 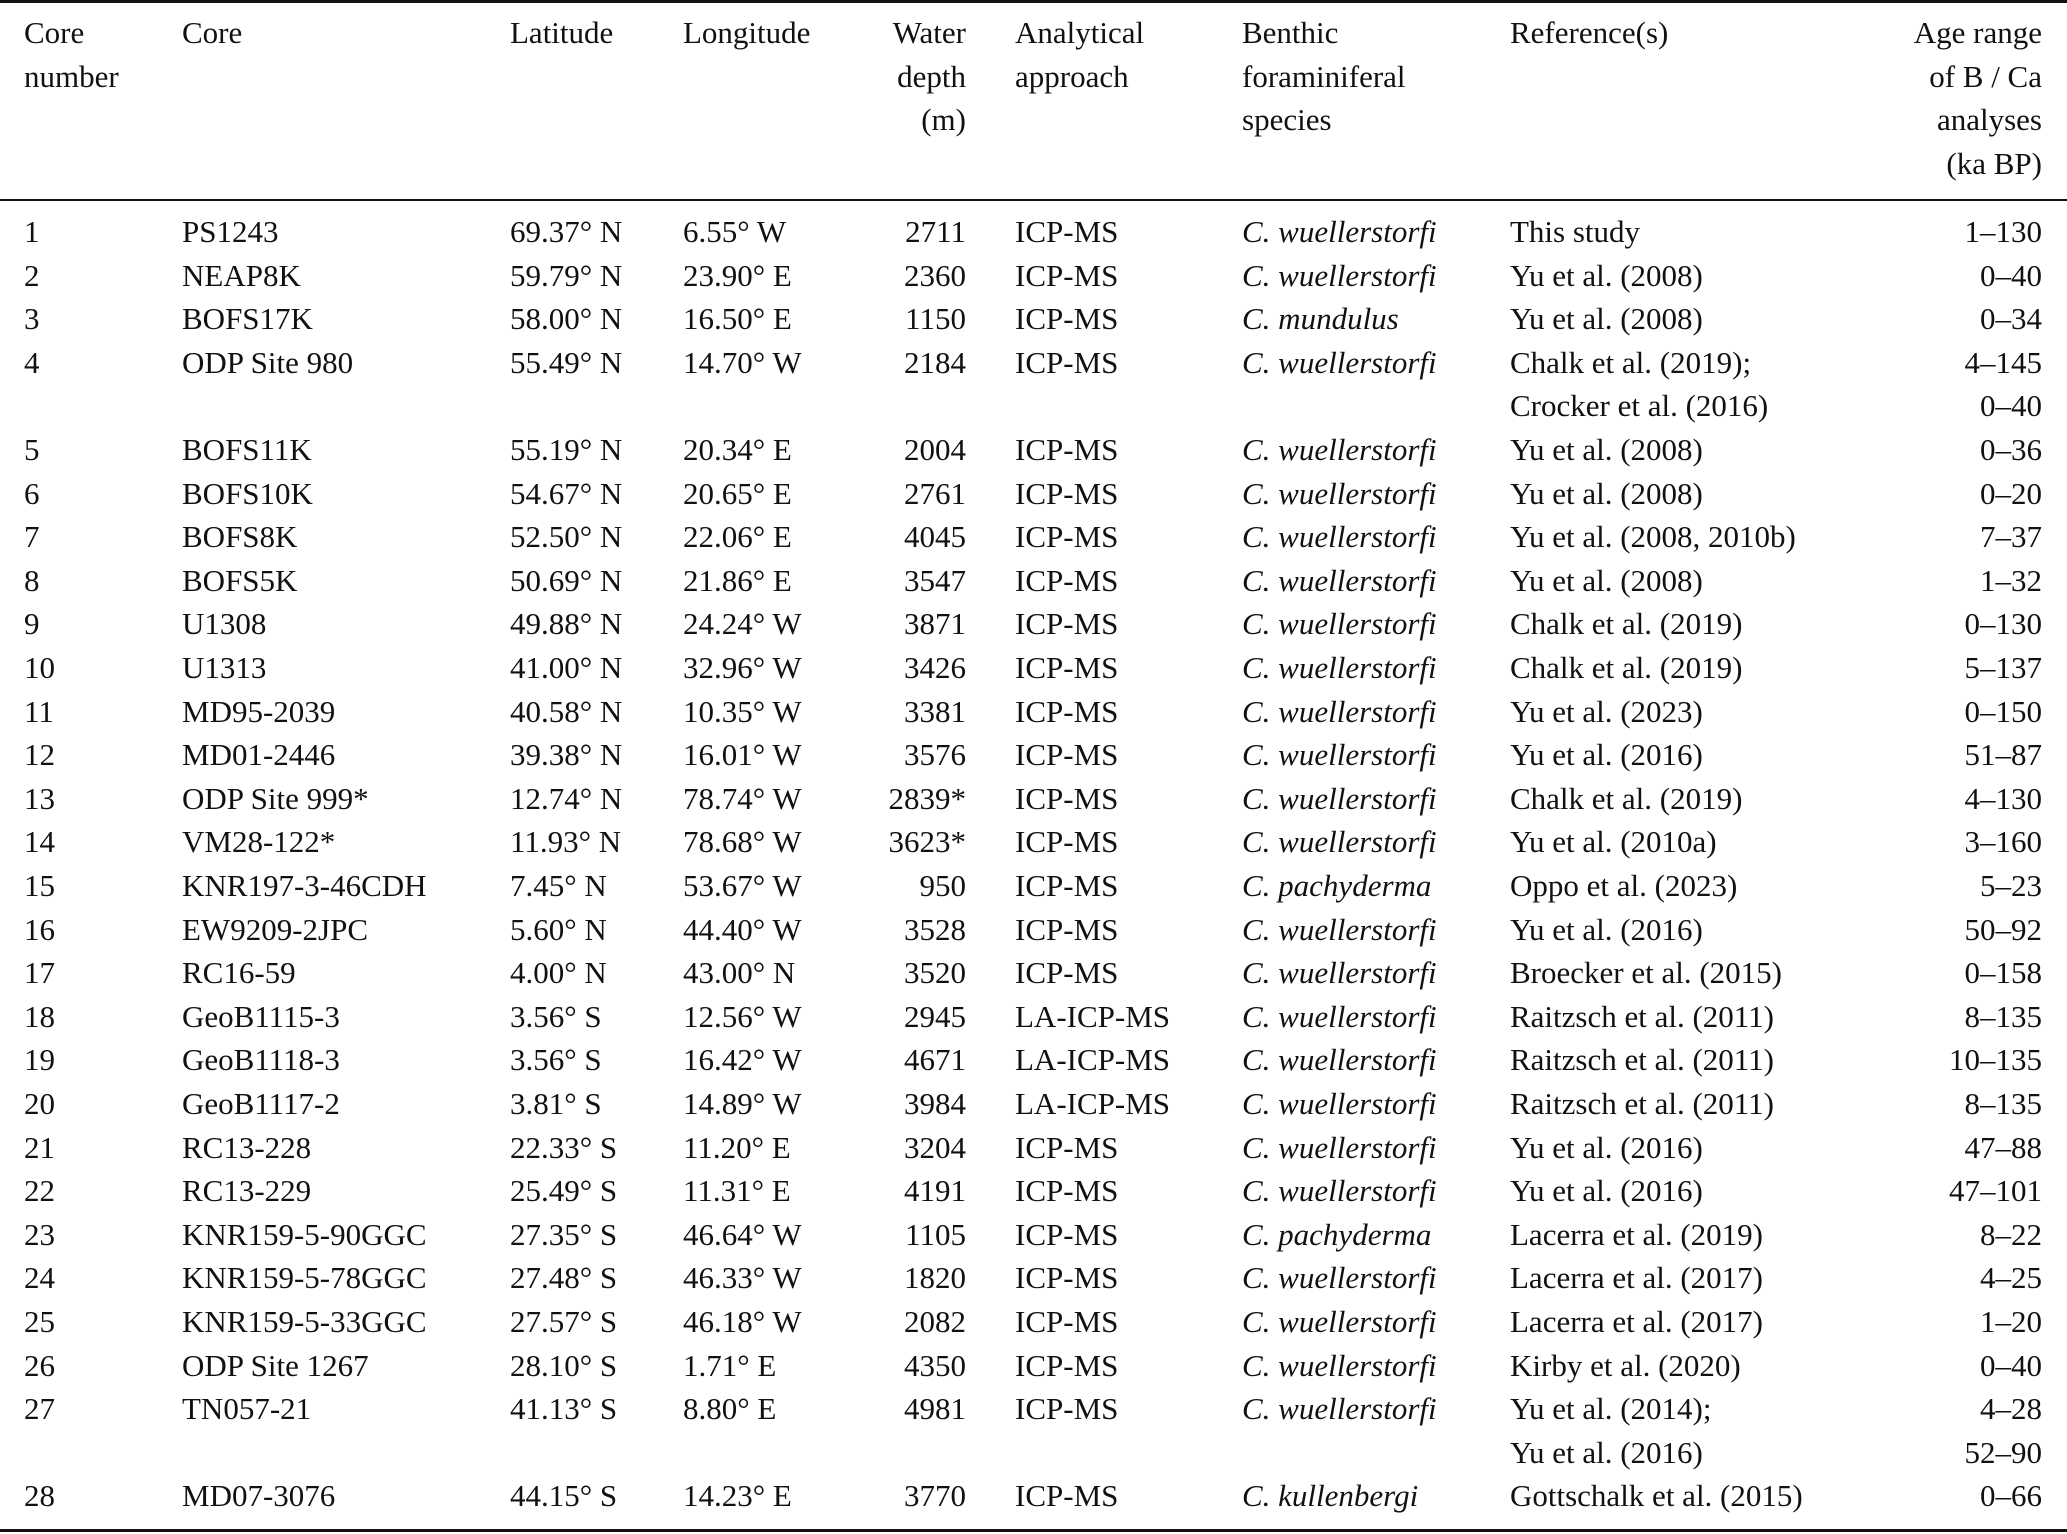 What do you see at coordinates (2011, 1409) in the screenshot?
I see `table-cell: 4–28` at bounding box center [2011, 1409].